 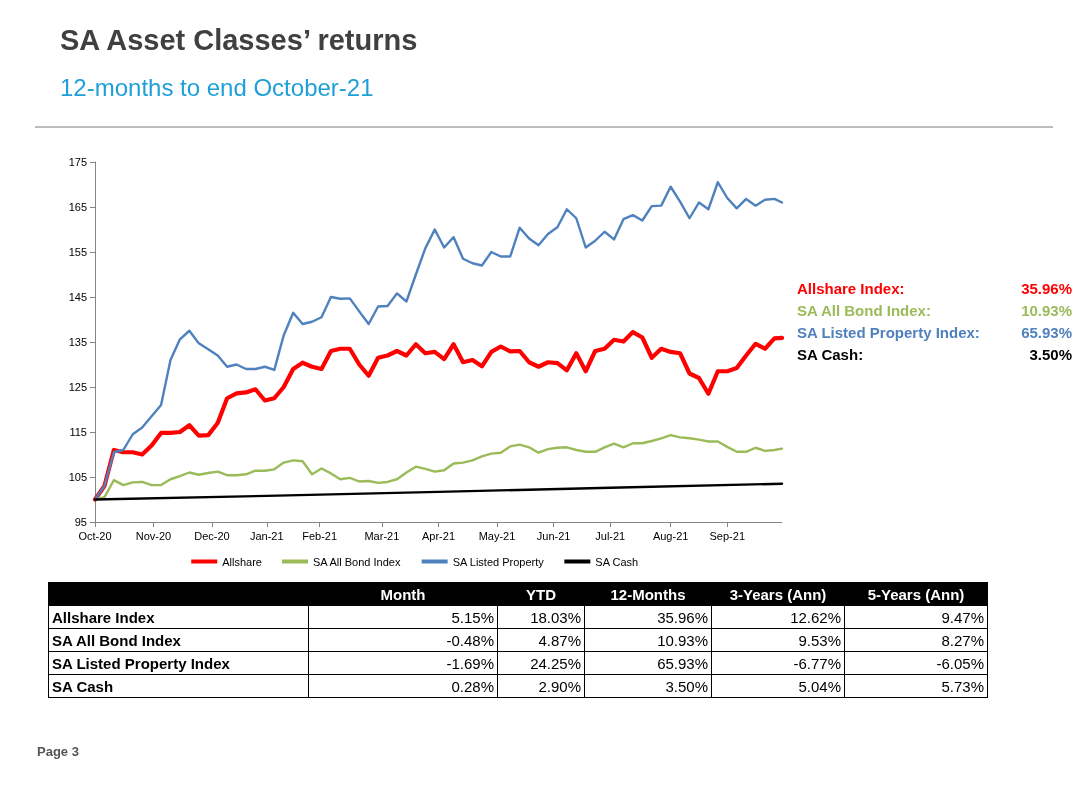 What do you see at coordinates (497, 535) in the screenshot?
I see `x-tick-label: May-21` at bounding box center [497, 535].